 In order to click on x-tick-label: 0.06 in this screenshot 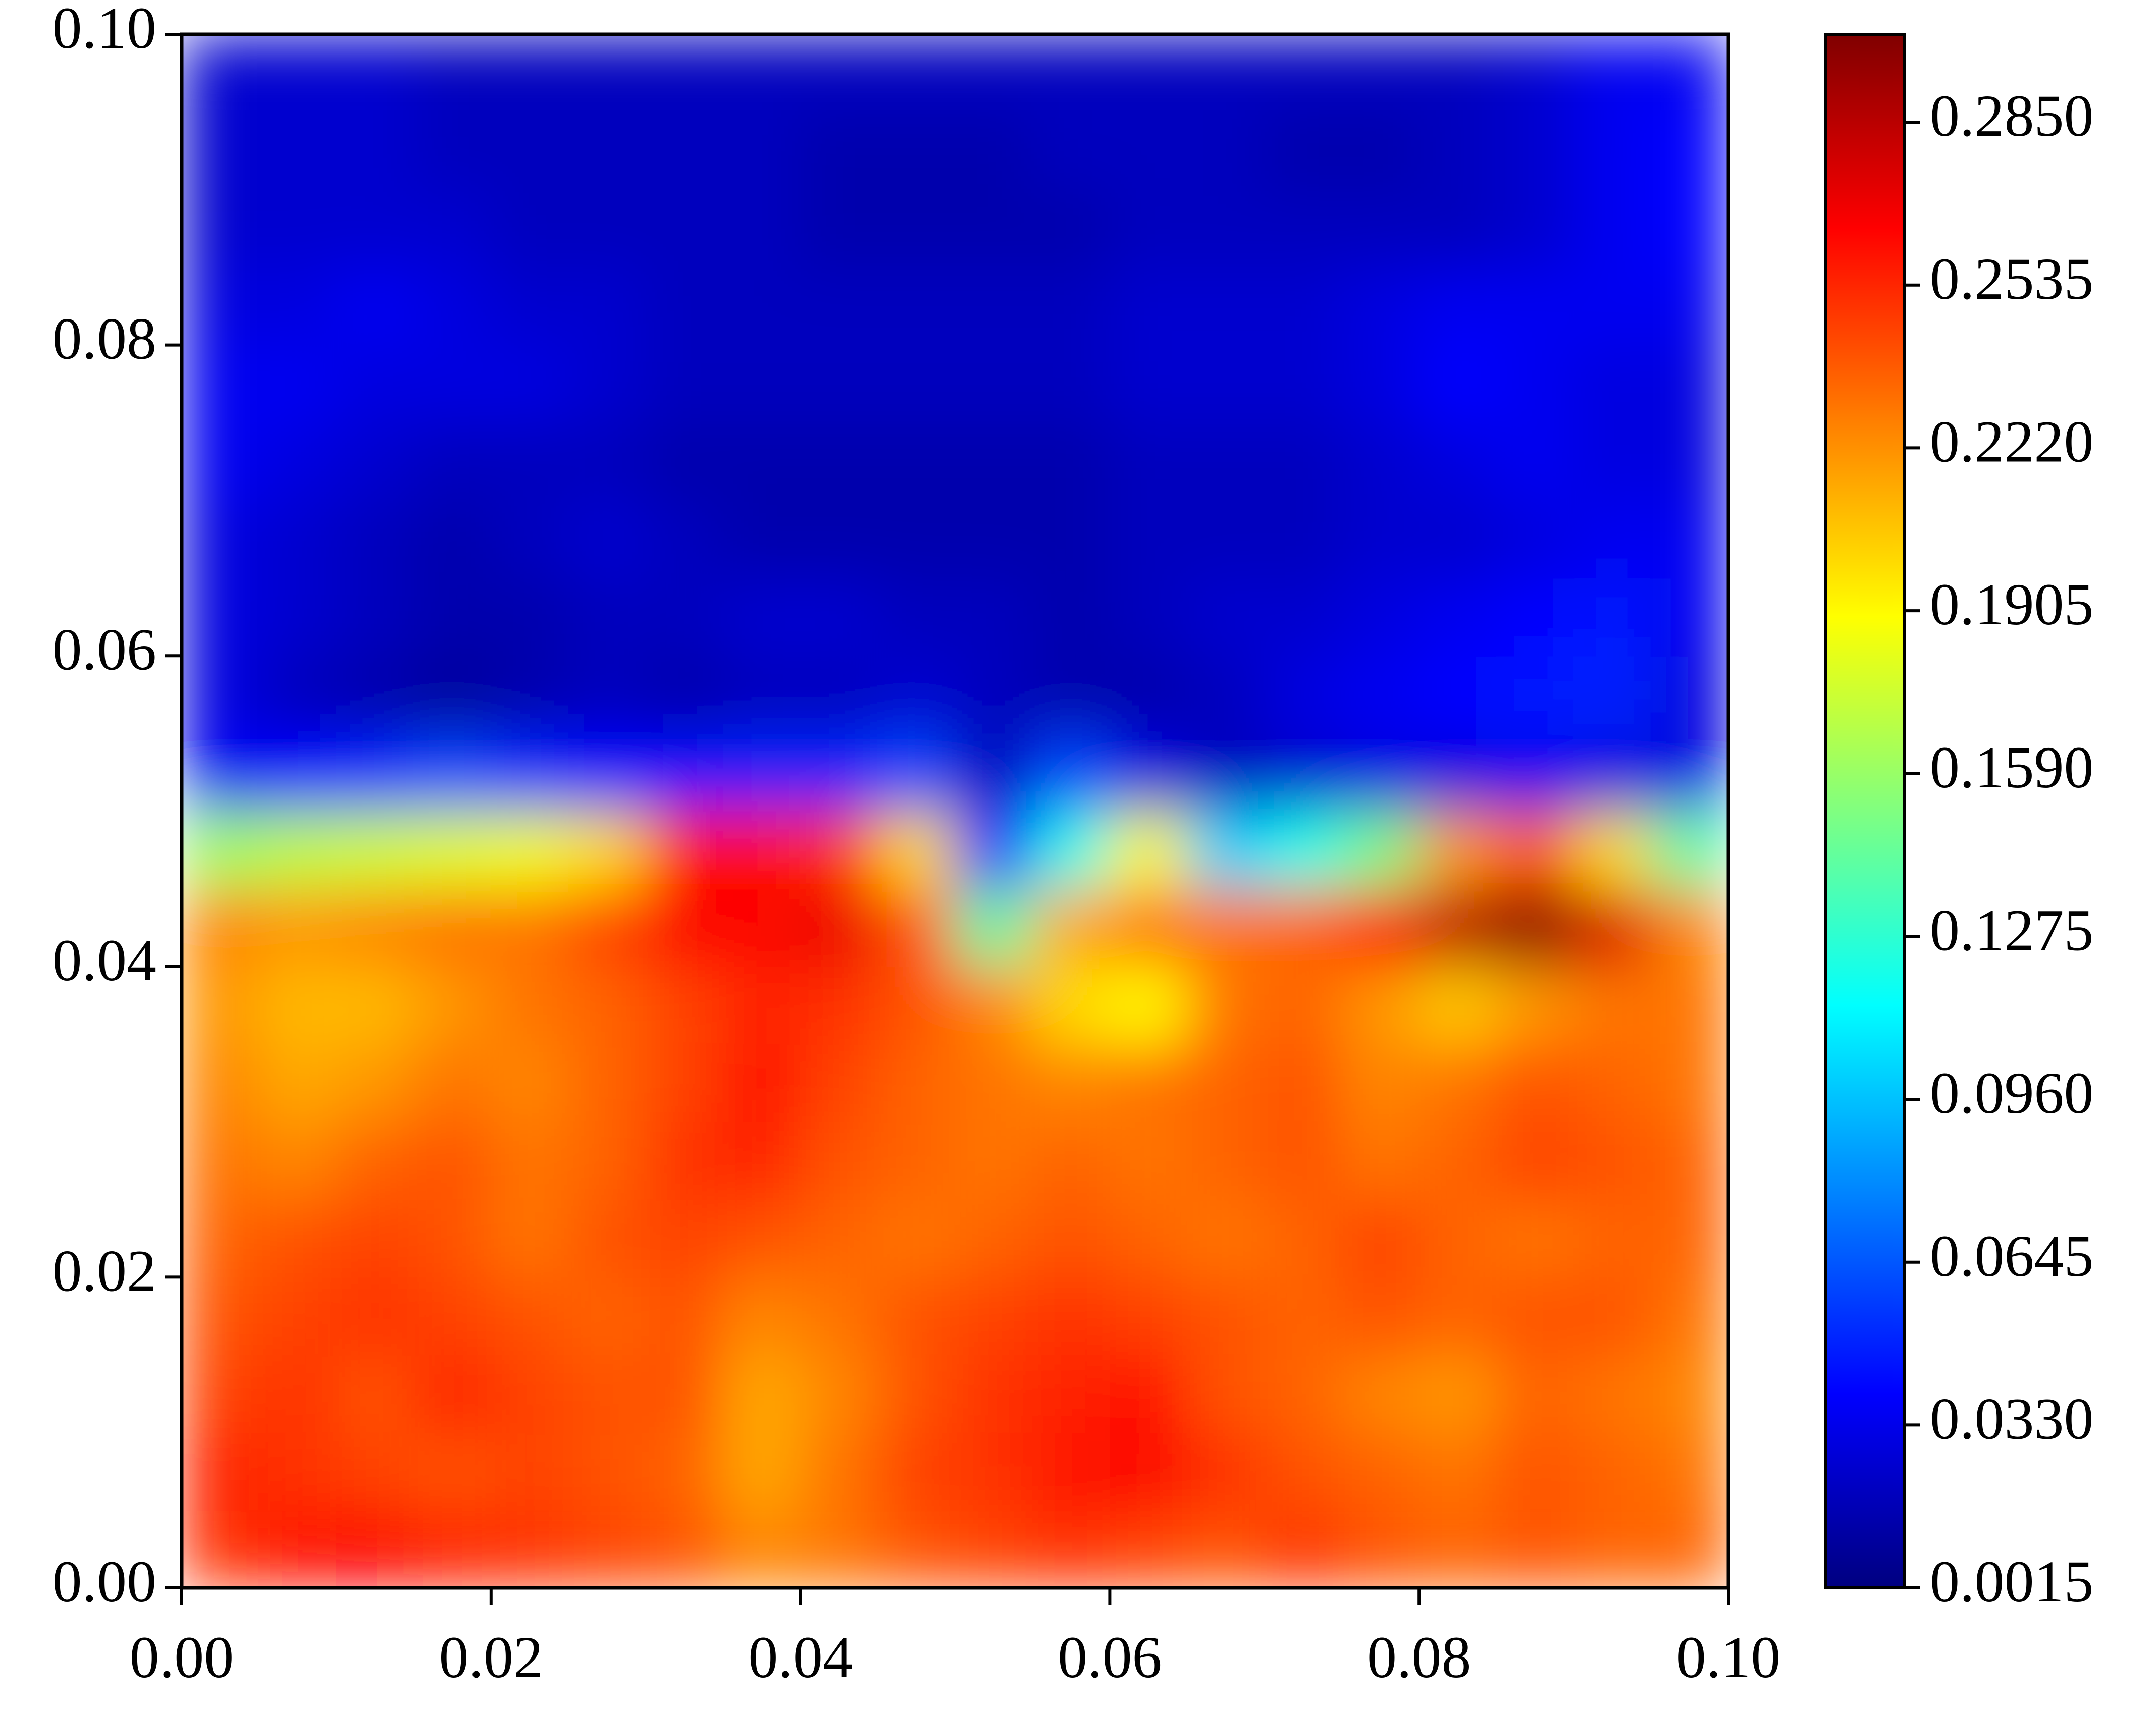, I will do `click(1110, 1657)`.